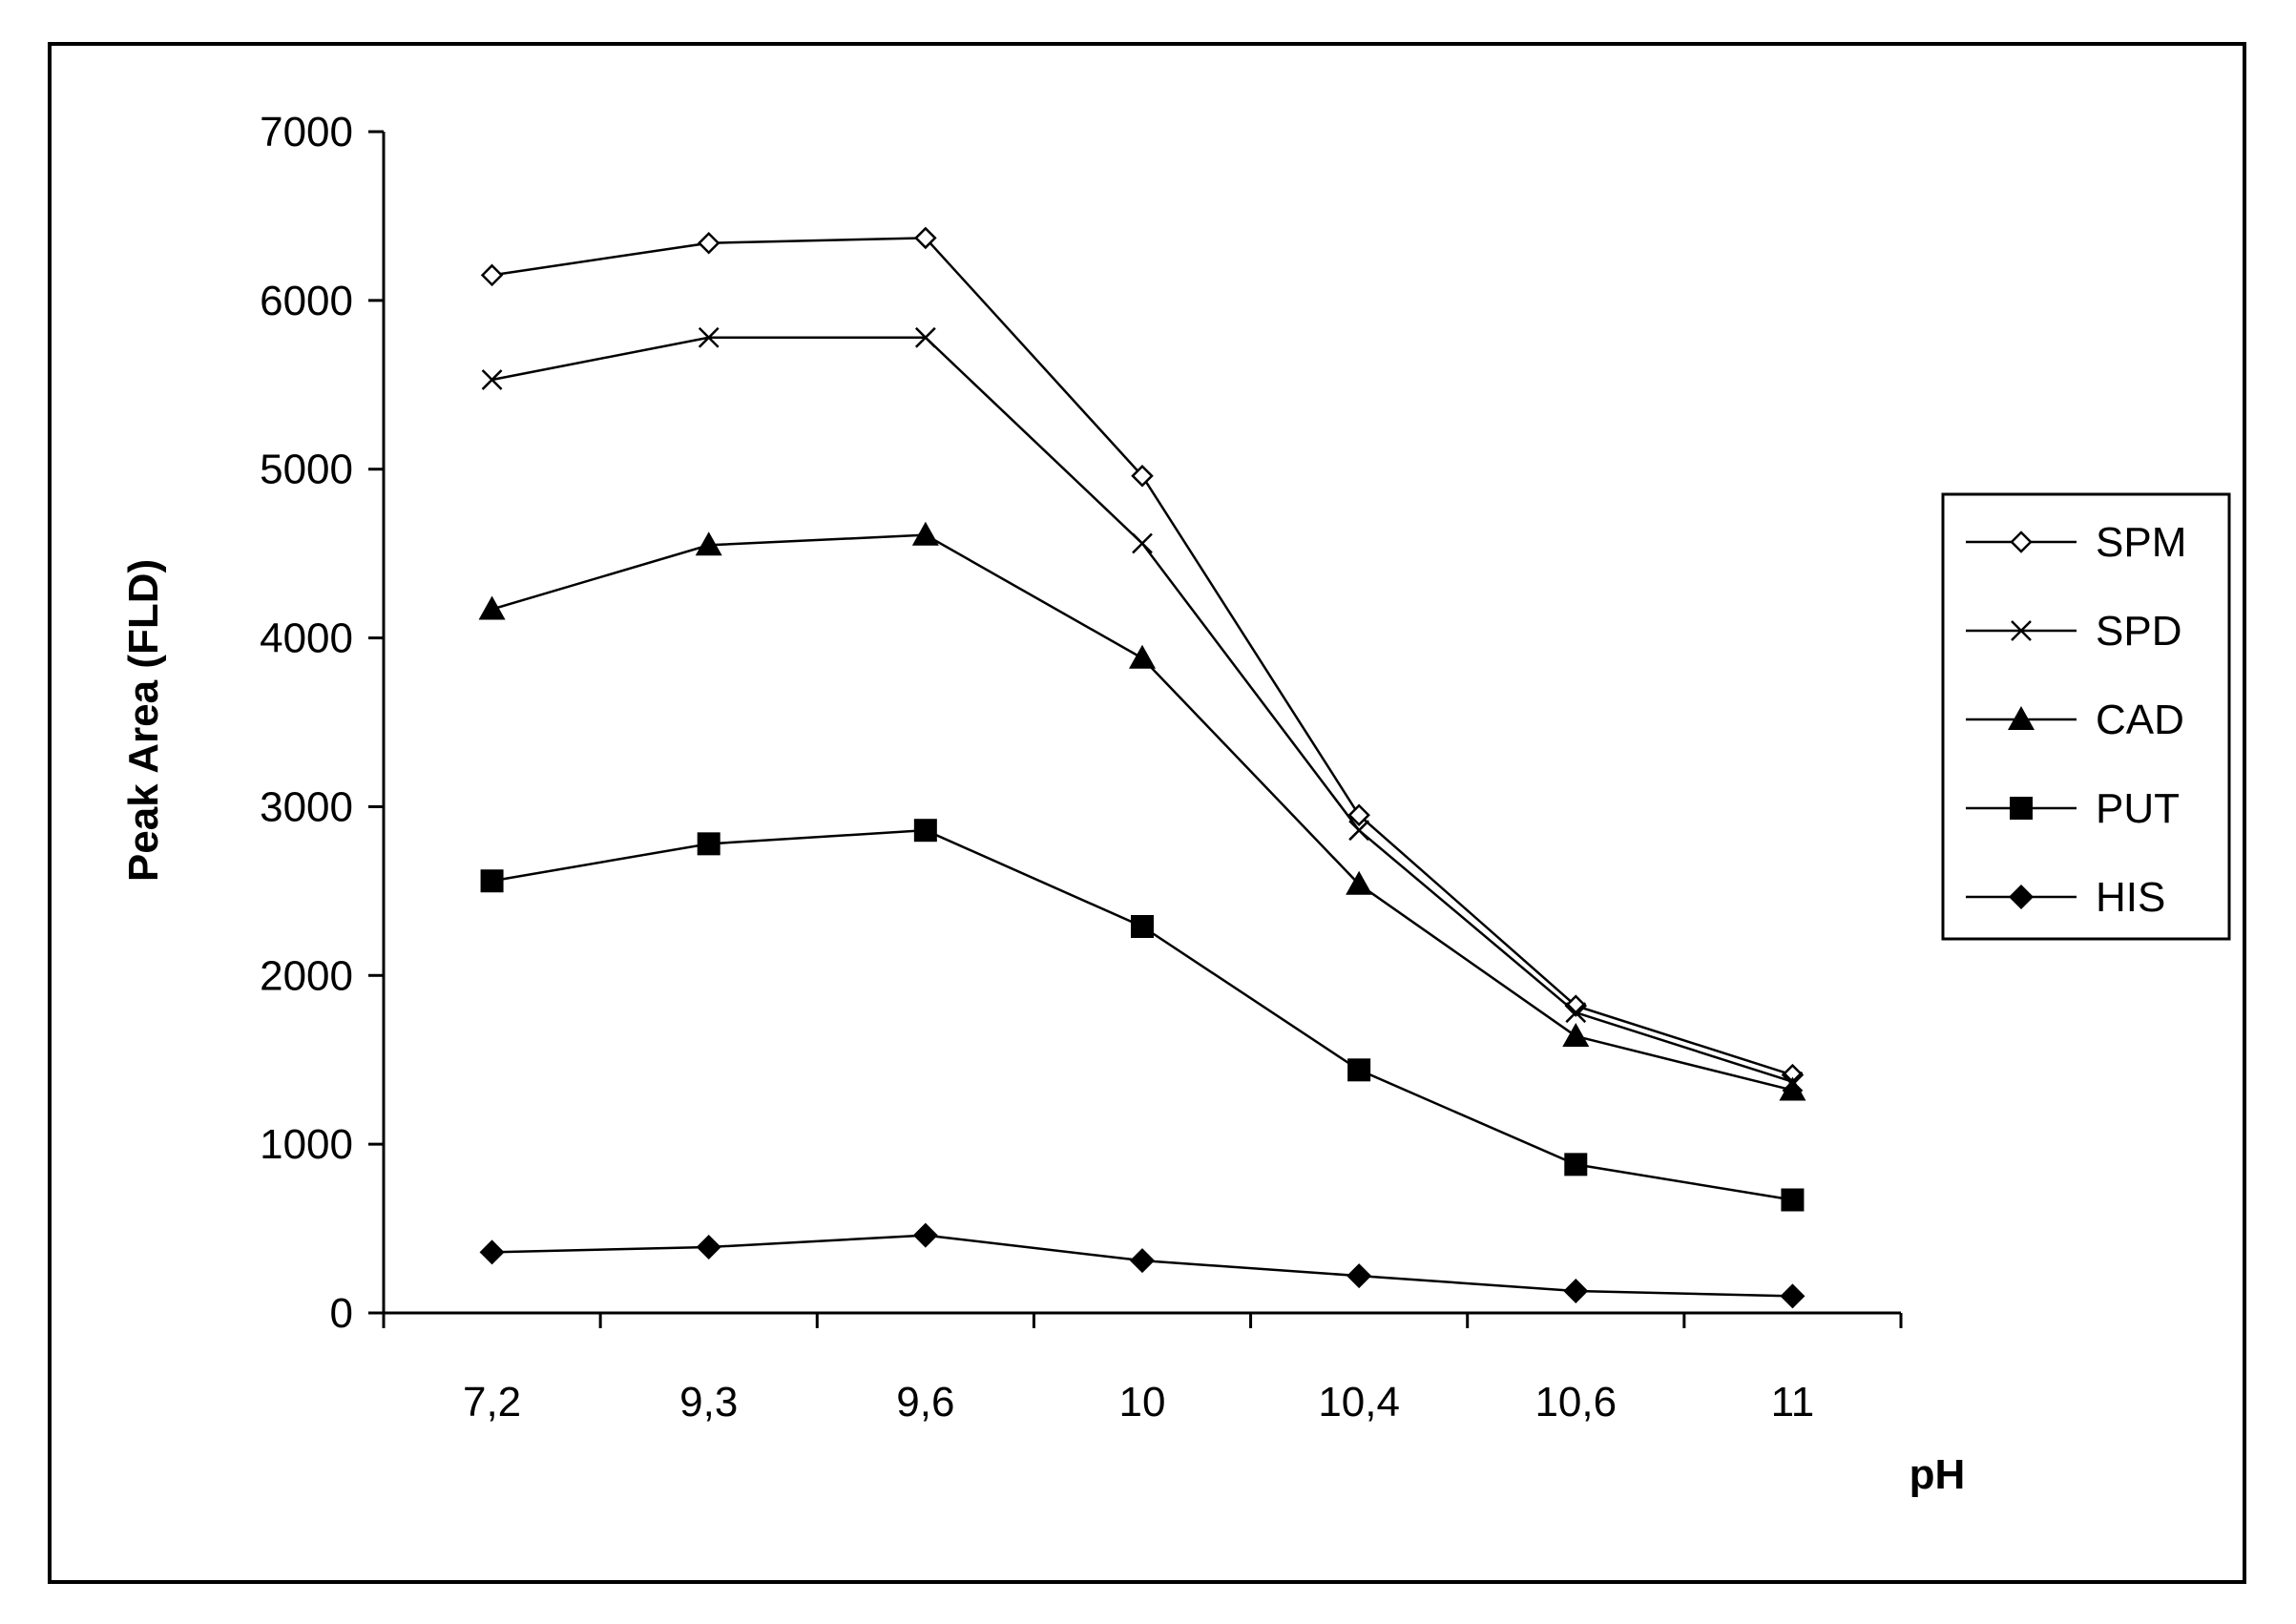 This screenshot has height=1624, width=2296. I want to click on y-tick-label: 1000, so click(307, 1144).